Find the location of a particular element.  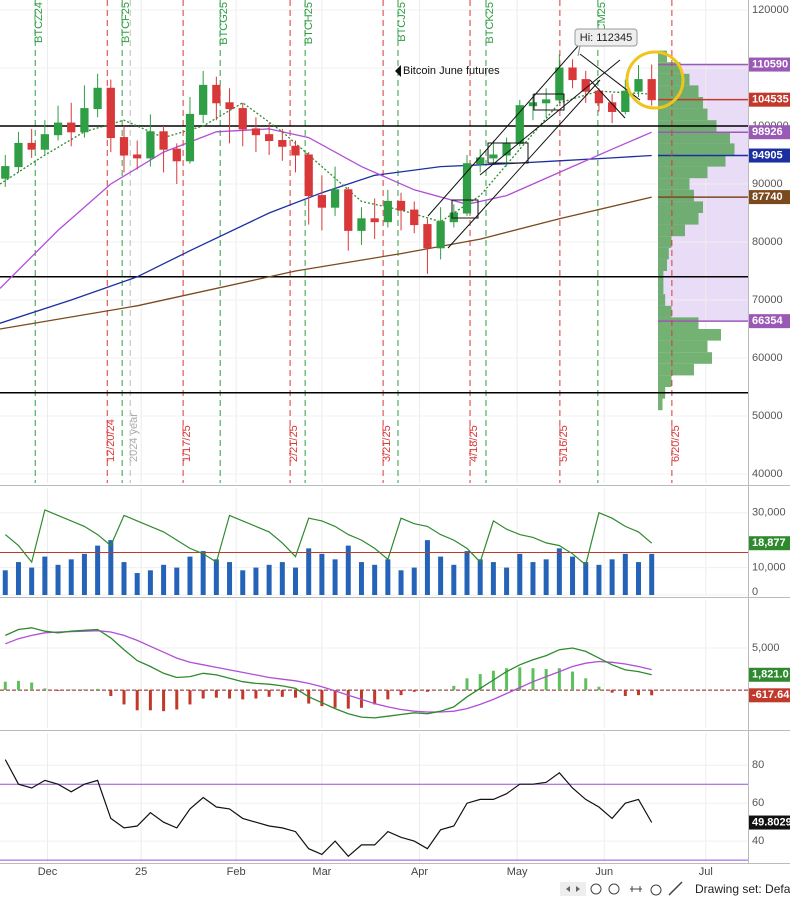

roll-label: 5/16/25 is located at coordinates (564, 443).